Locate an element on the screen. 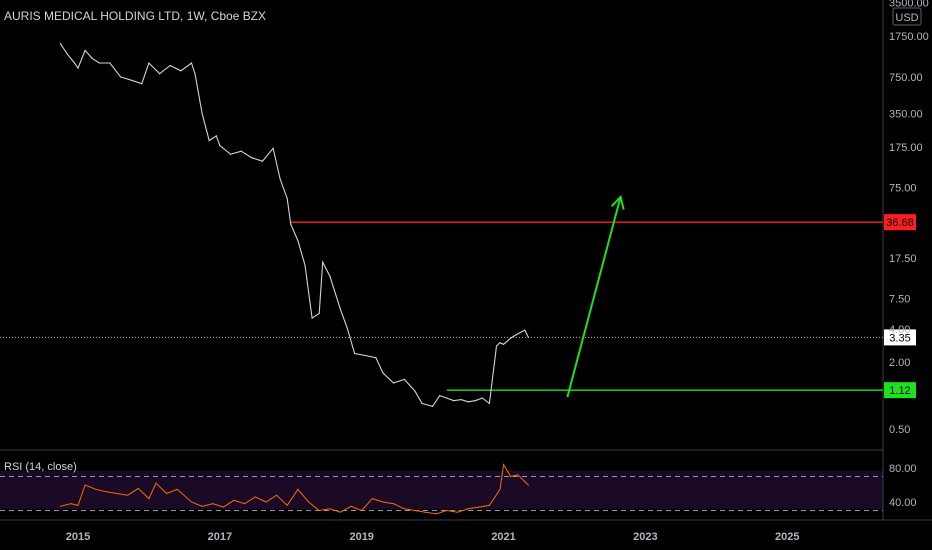 The width and height of the screenshot is (932, 550). price-axis-tick: 1750.00 is located at coordinates (909, 37).